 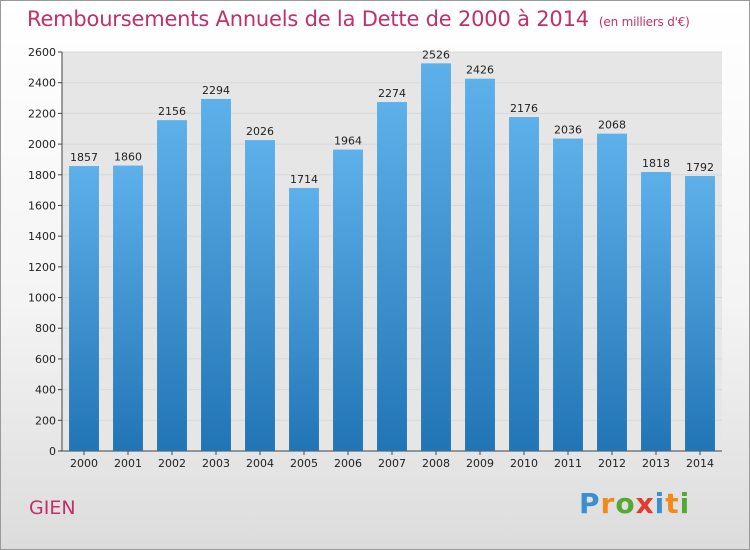 I want to click on y-tick-label: 200, so click(x=45, y=420).